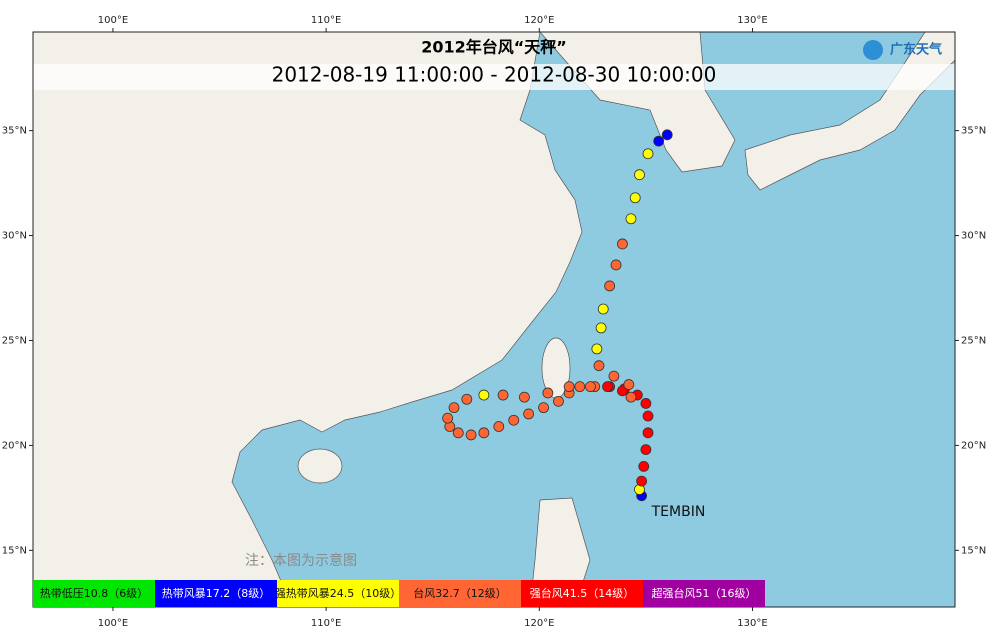  I want to click on legend-label: 台风32.7（12级）, so click(460, 593).